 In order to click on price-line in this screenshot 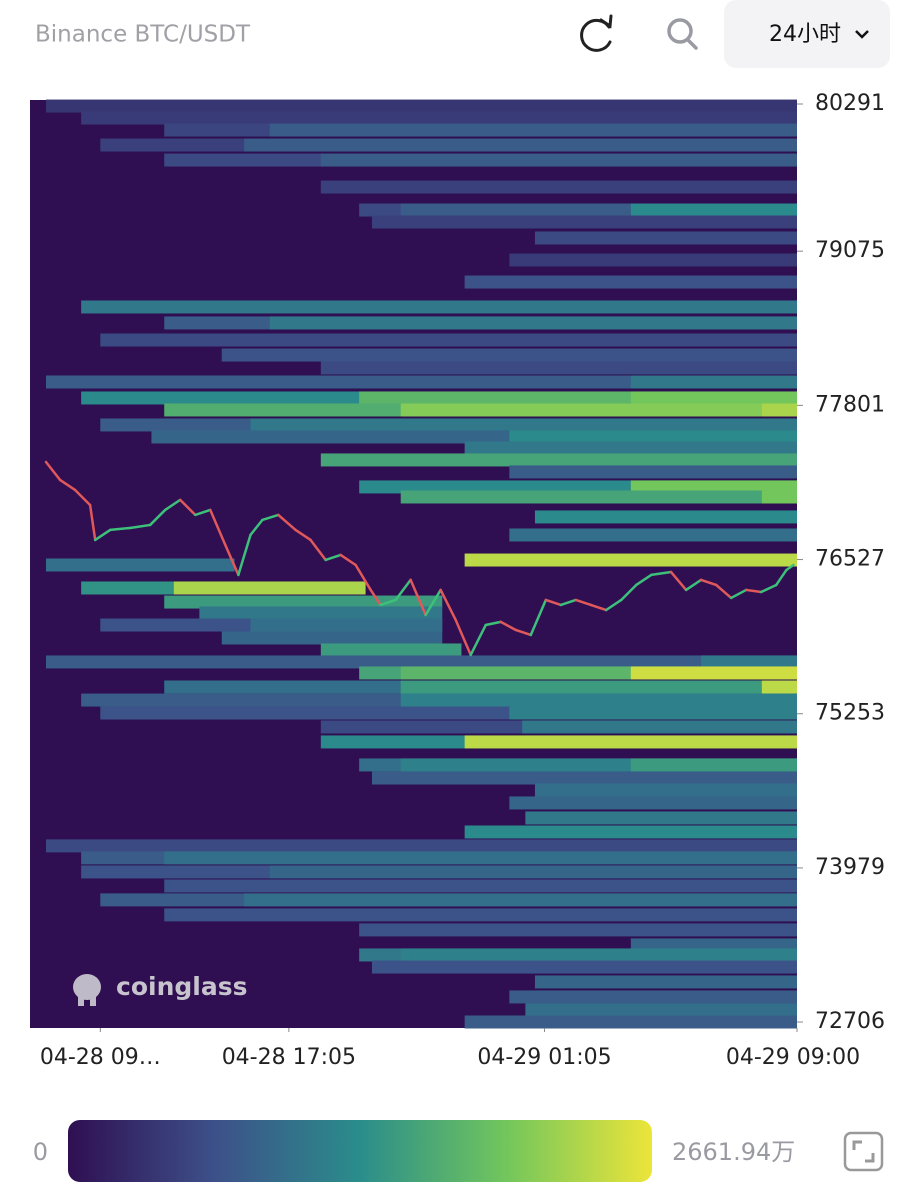, I will do `click(419, 558)`.